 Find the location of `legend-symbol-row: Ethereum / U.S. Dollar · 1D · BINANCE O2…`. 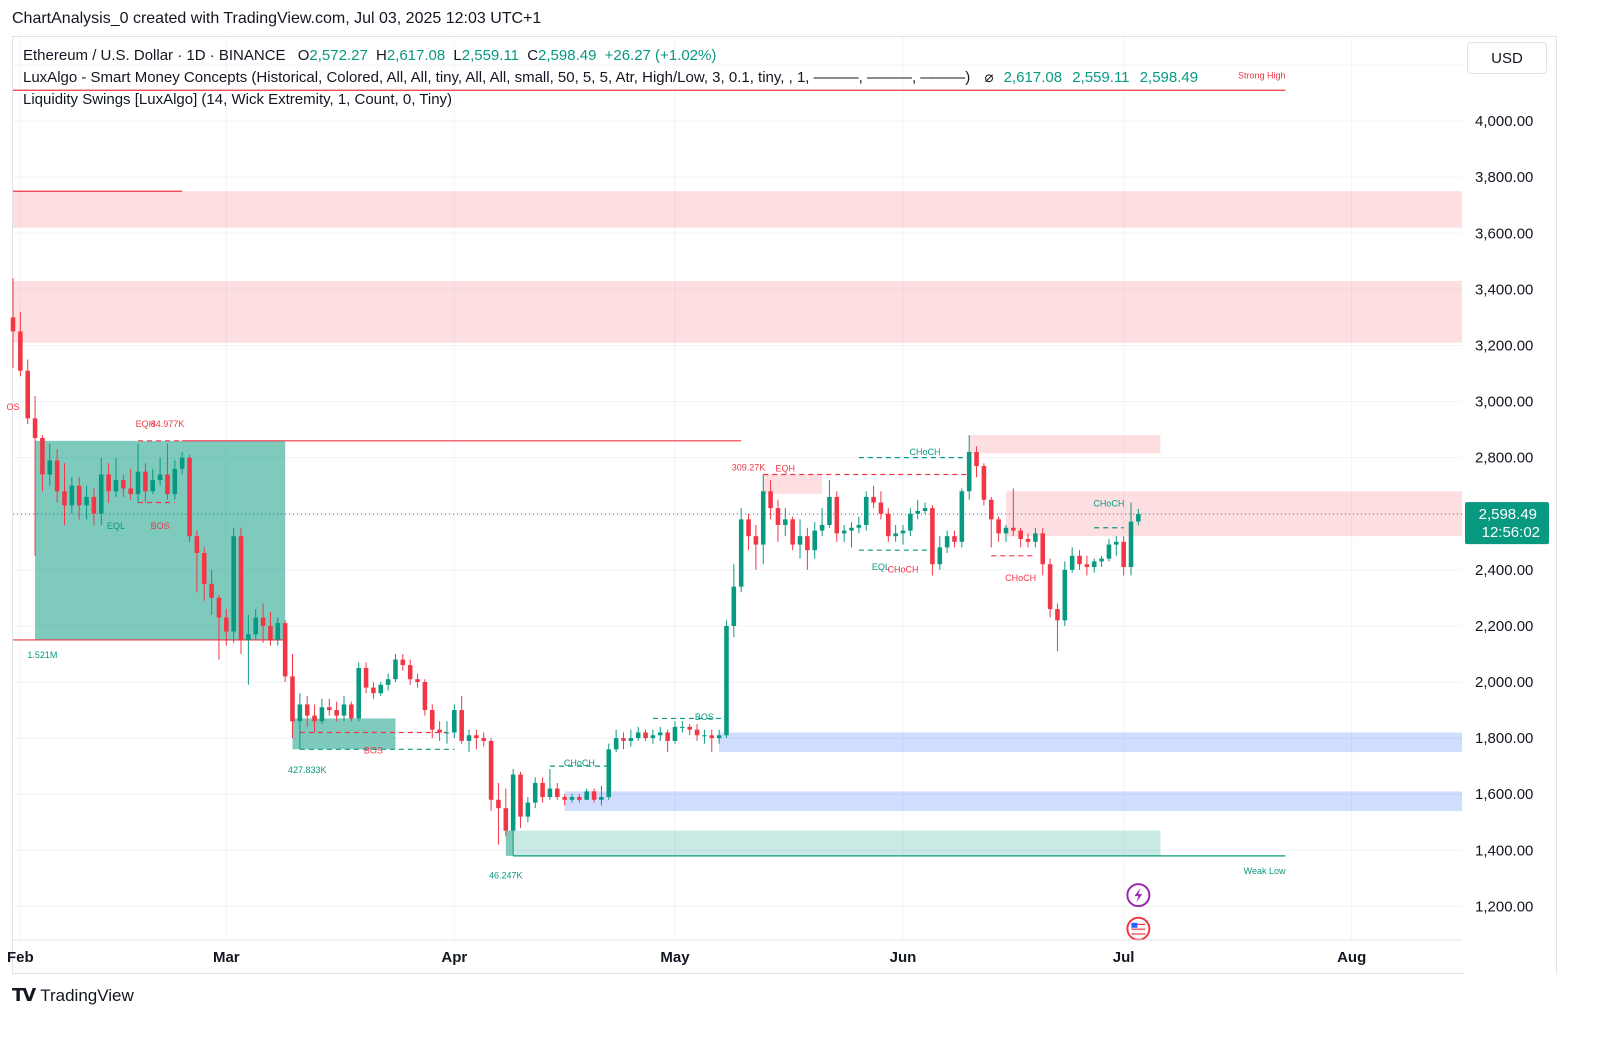

legend-symbol-row: Ethereum / U.S. Dollar · 1D · BINANCE O2… is located at coordinates (610, 56).